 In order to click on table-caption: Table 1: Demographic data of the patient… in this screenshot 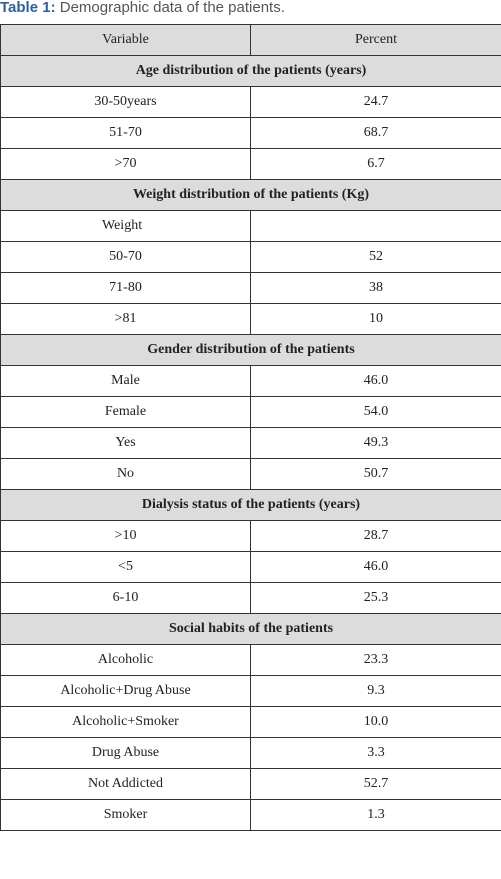, I will do `click(250, 11)`.